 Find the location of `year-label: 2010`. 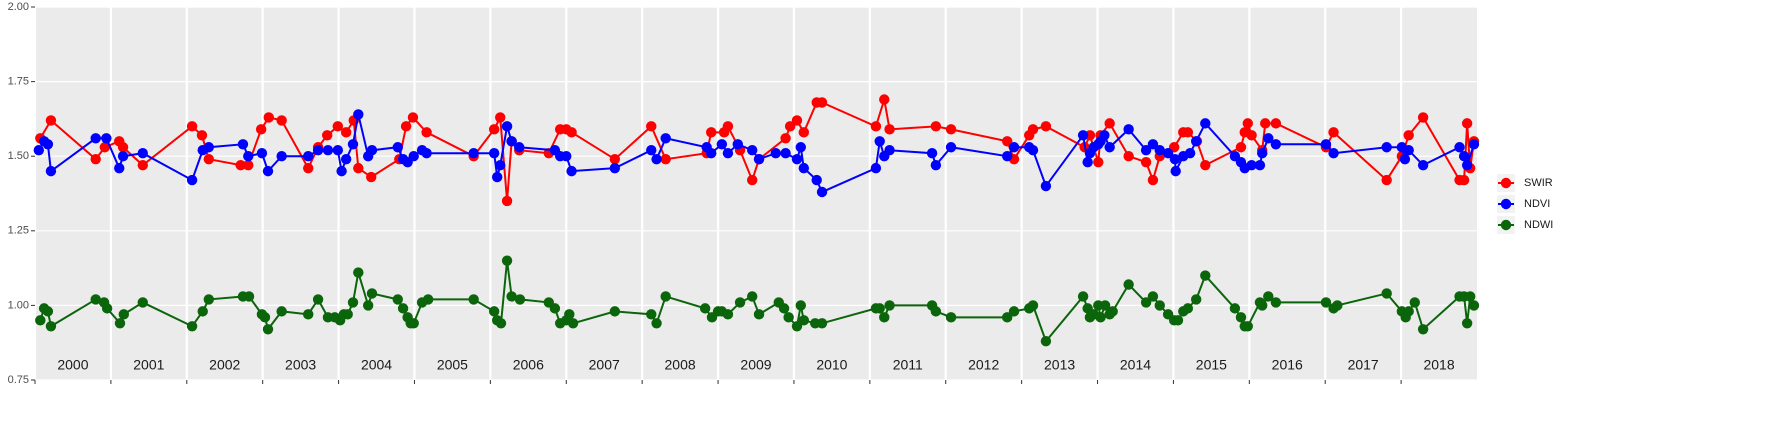

year-label: 2010 is located at coordinates (831, 365).